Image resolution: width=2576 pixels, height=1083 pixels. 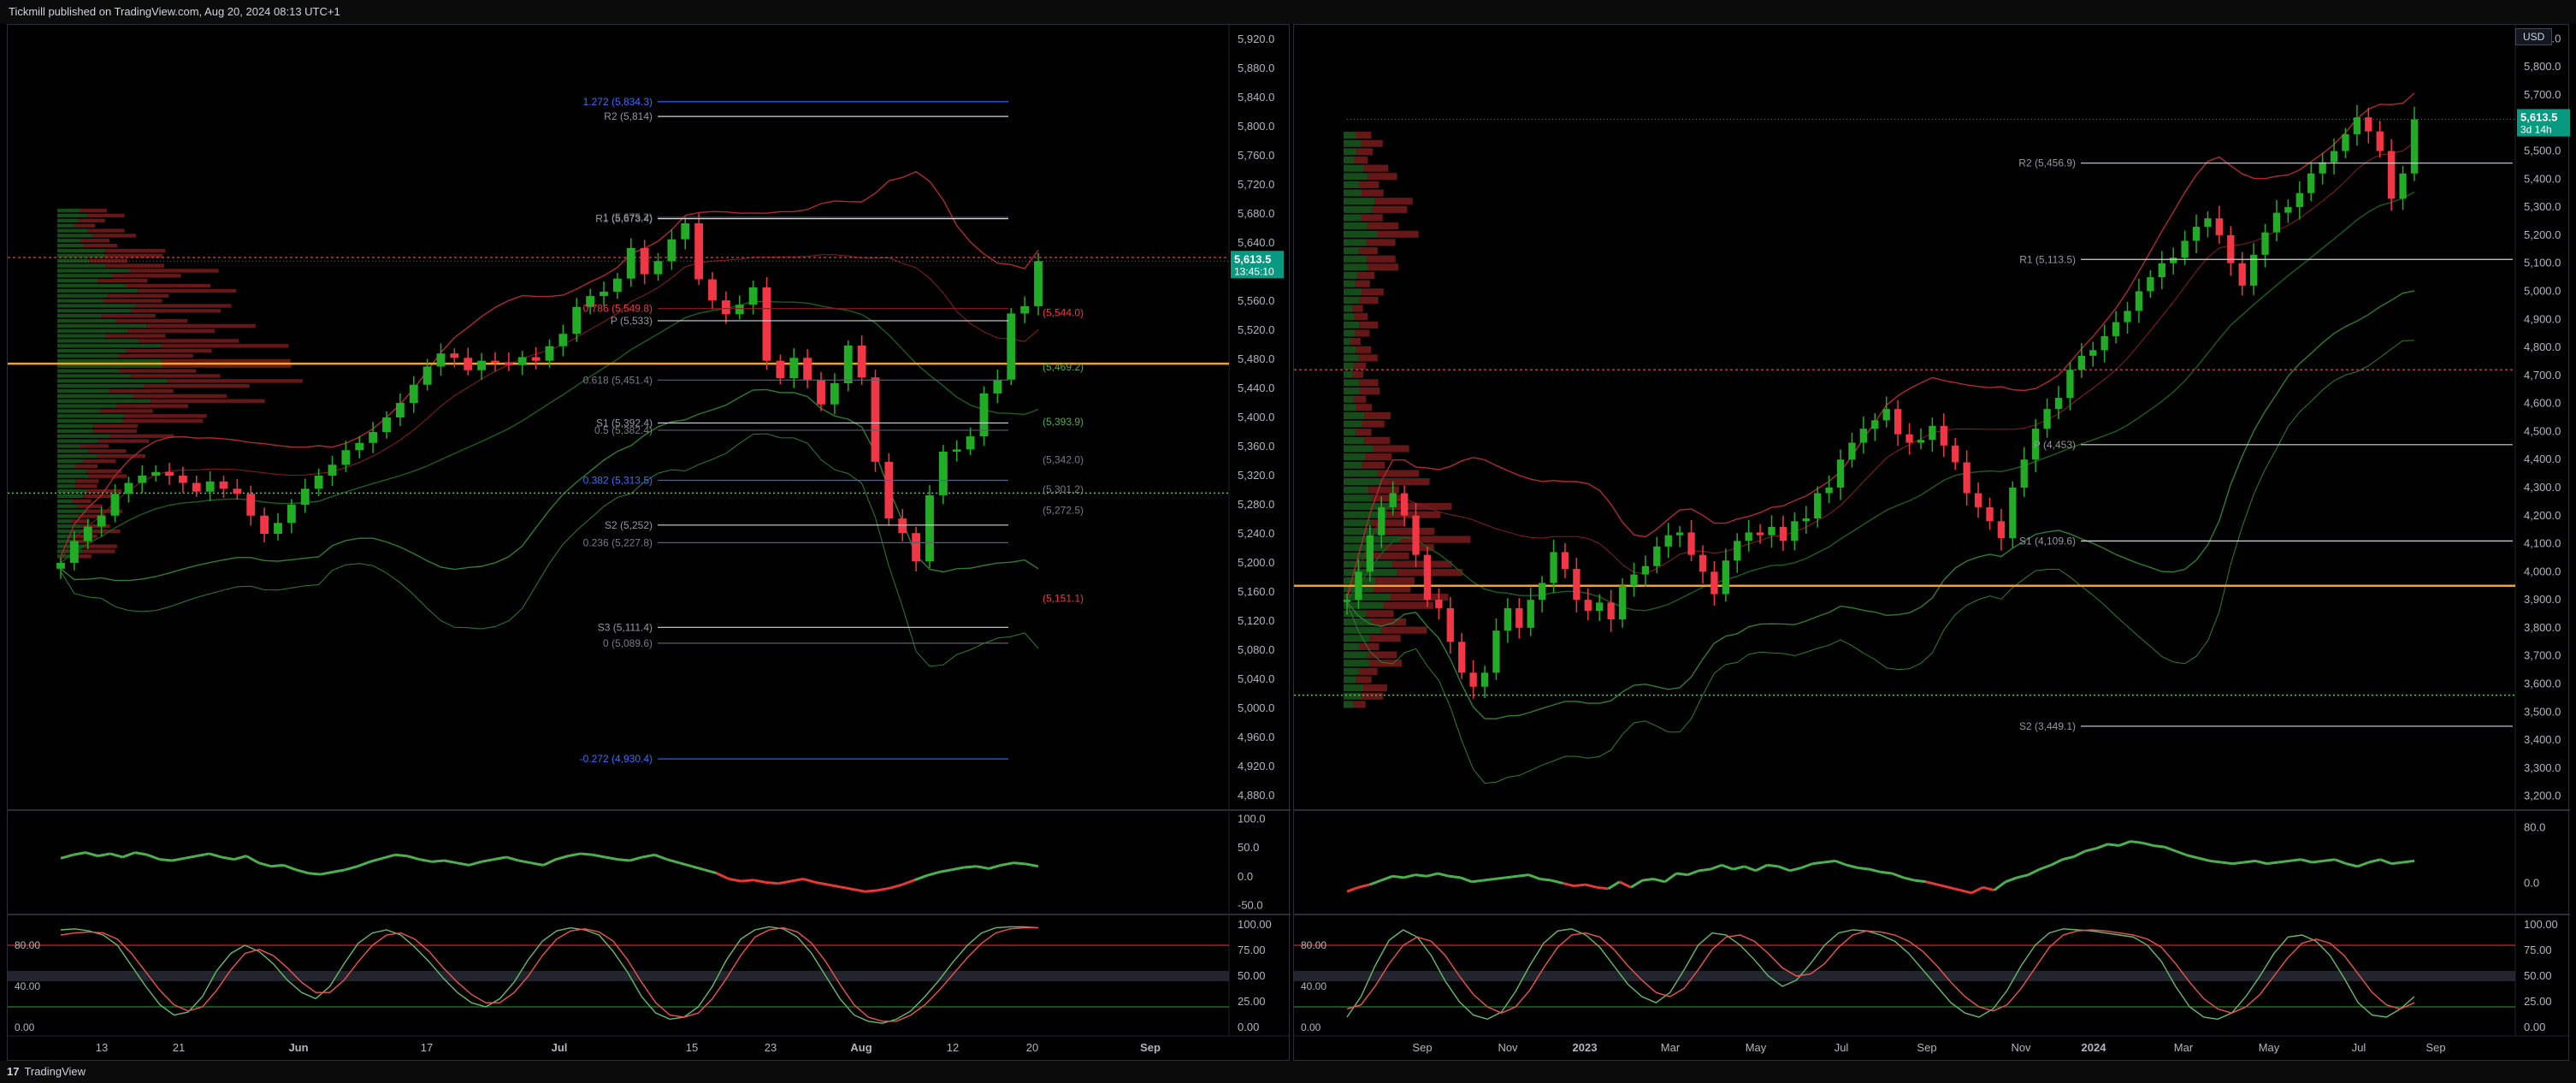 I want to click on level-label: 0.236 (5,227.8), so click(x=618, y=542).